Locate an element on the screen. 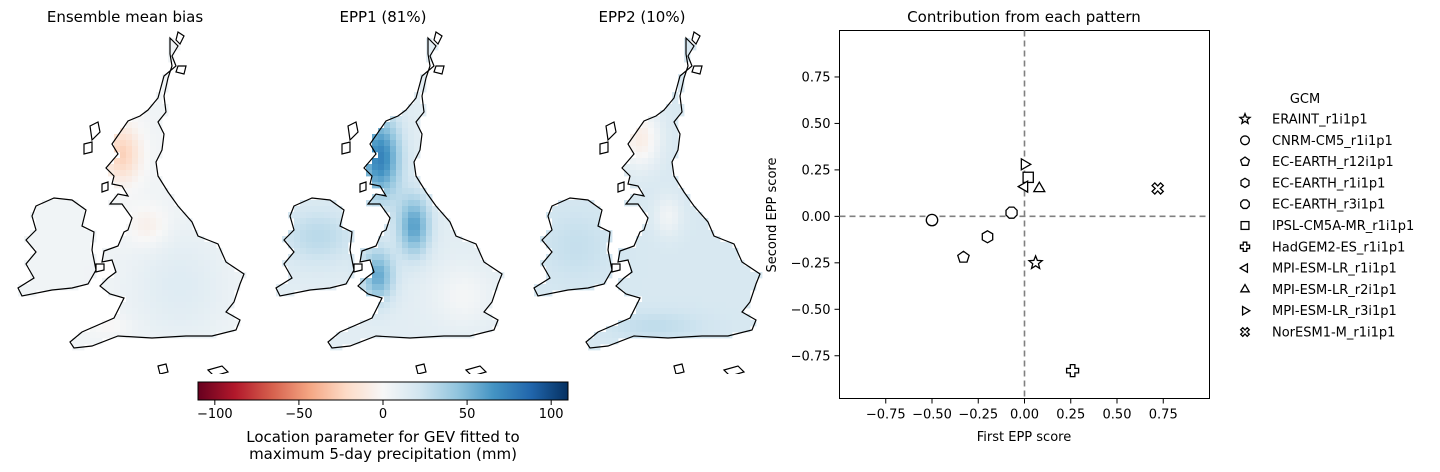 Image resolution: width=1440 pixels, height=472 pixels. scatter-points is located at coordinates (1045, 267).